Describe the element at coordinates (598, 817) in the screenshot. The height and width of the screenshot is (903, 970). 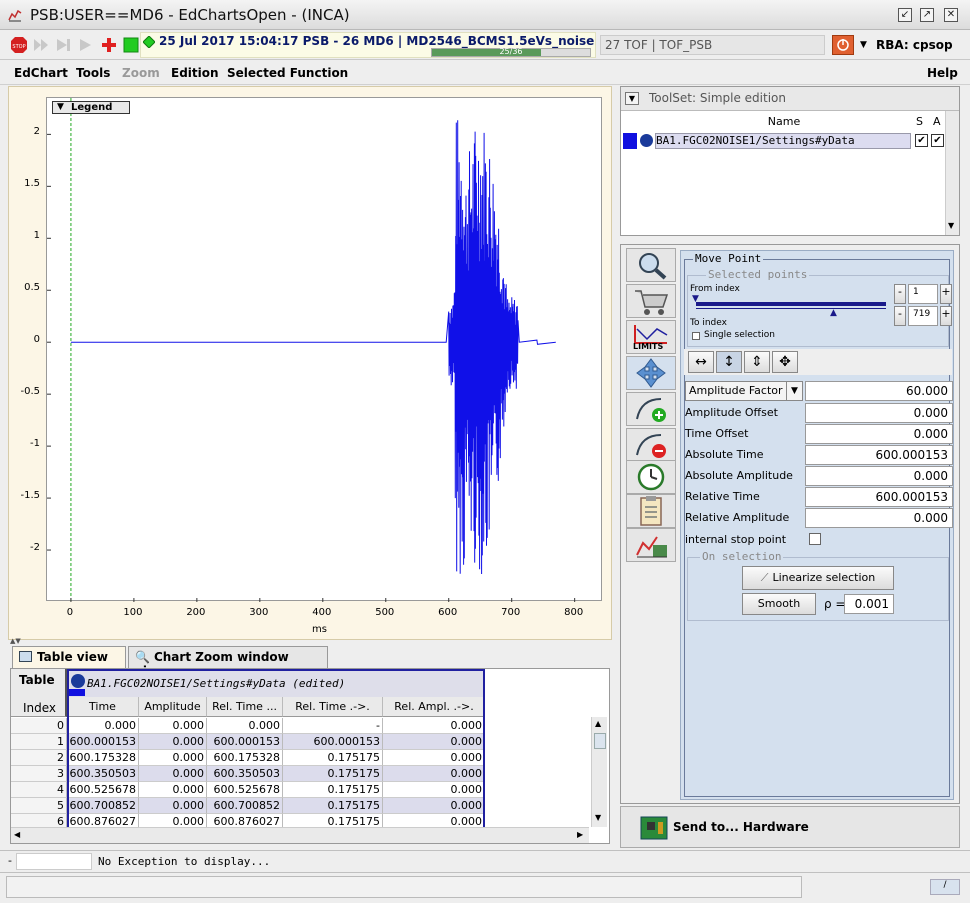
I see `scroll-down-icon: ▼` at that location.